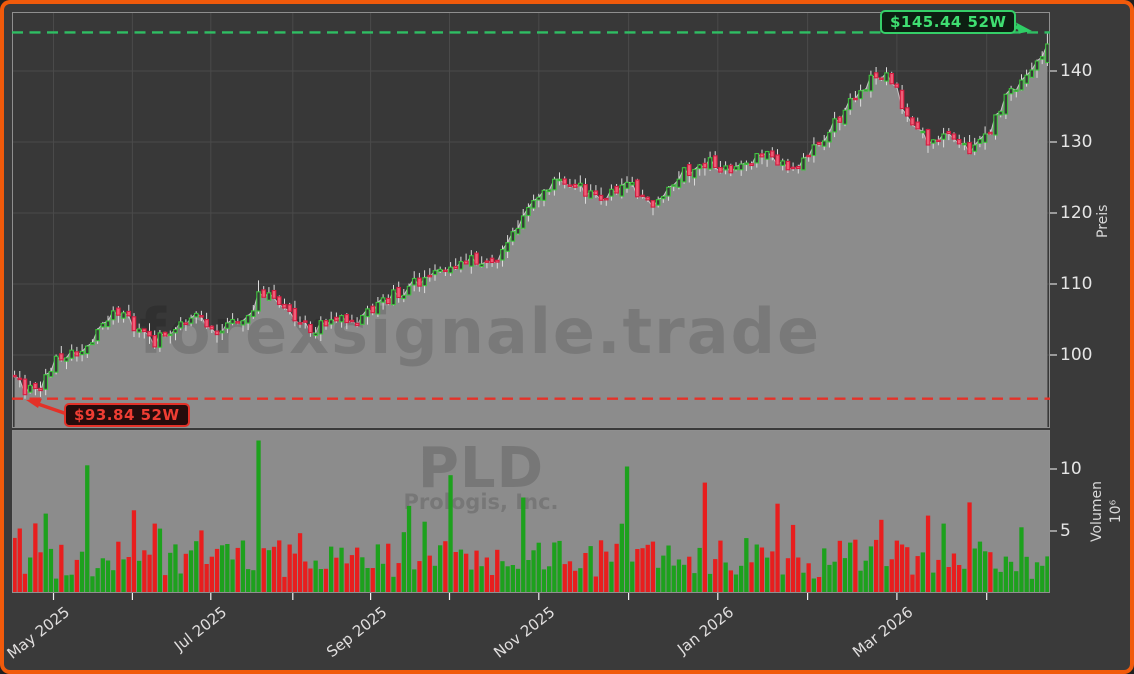  Describe the element at coordinates (480, 502) in the screenshot. I see `company-watermark: Prologis, Inc.` at that location.